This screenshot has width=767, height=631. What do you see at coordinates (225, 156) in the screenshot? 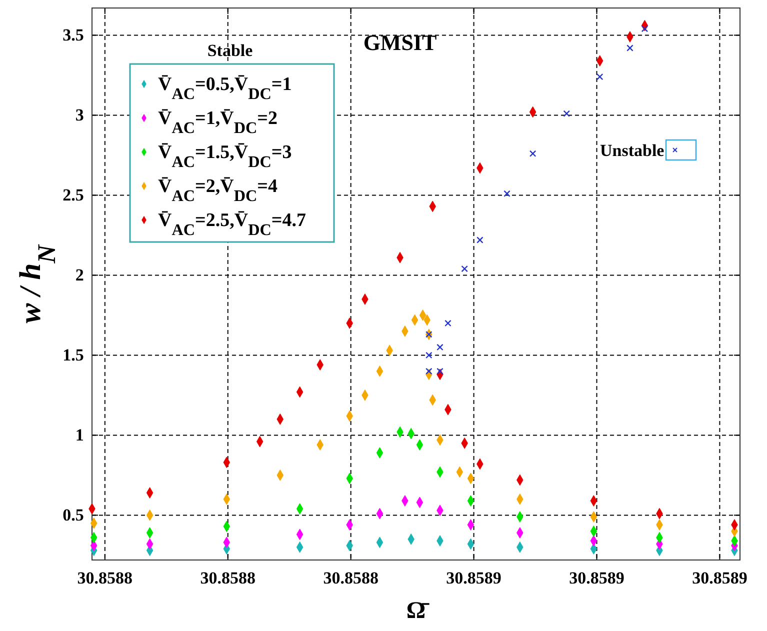
I see `legend-label: V̄$_{AC}$=1.5,V̄$_{DC}$=3` at bounding box center [225, 156].